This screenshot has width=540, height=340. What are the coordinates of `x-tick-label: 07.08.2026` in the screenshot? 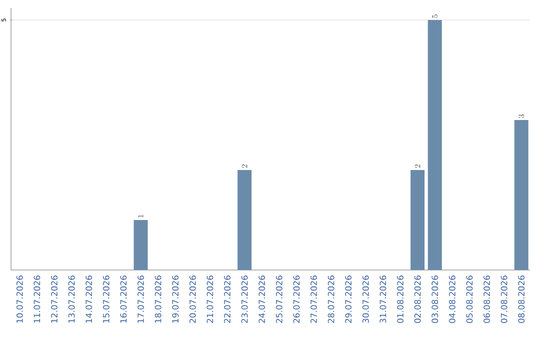 It's located at (504, 299).